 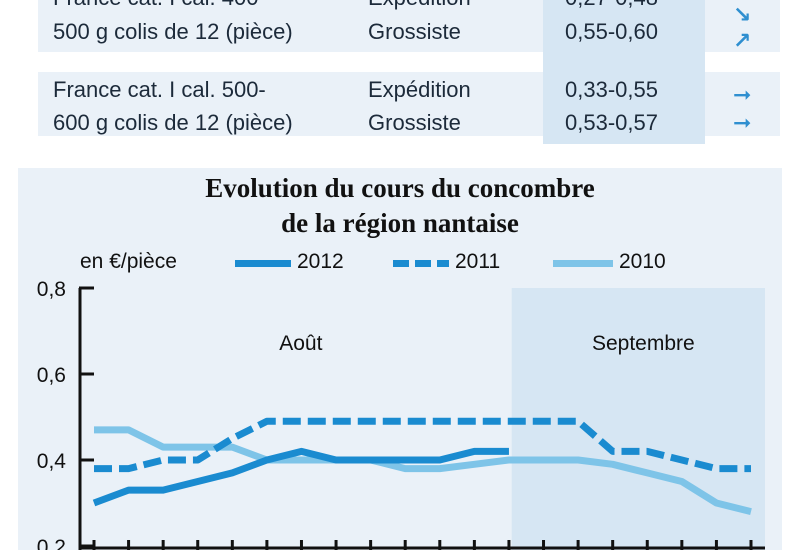 What do you see at coordinates (400, 188) in the screenshot?
I see `chart-title: Evolution du cours du concombre` at bounding box center [400, 188].